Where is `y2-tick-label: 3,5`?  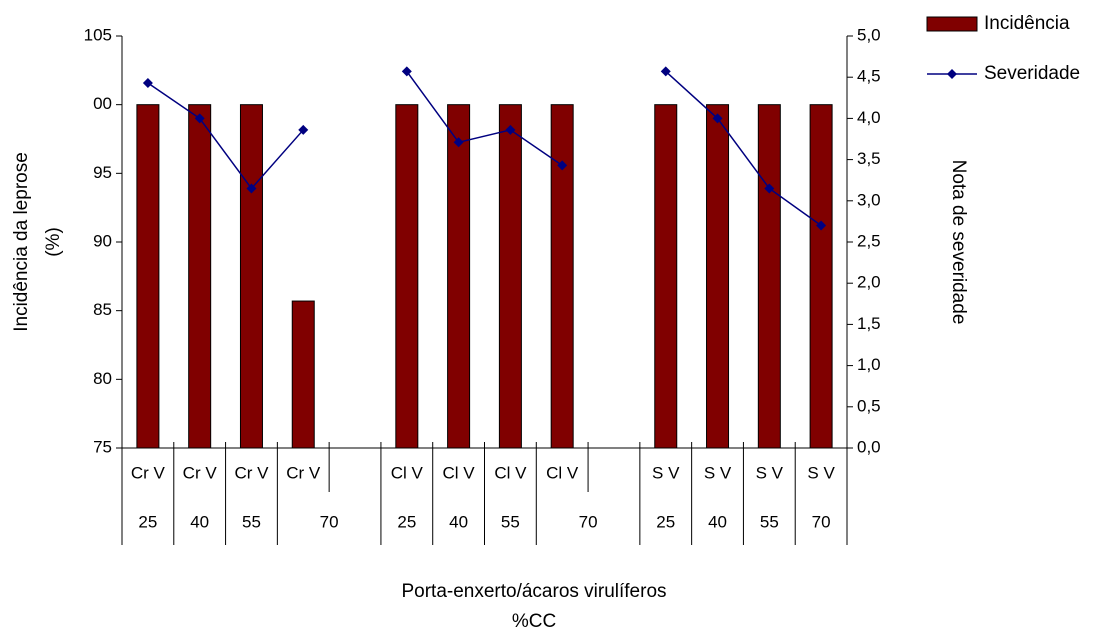
y2-tick-label: 3,5 is located at coordinates (869, 158).